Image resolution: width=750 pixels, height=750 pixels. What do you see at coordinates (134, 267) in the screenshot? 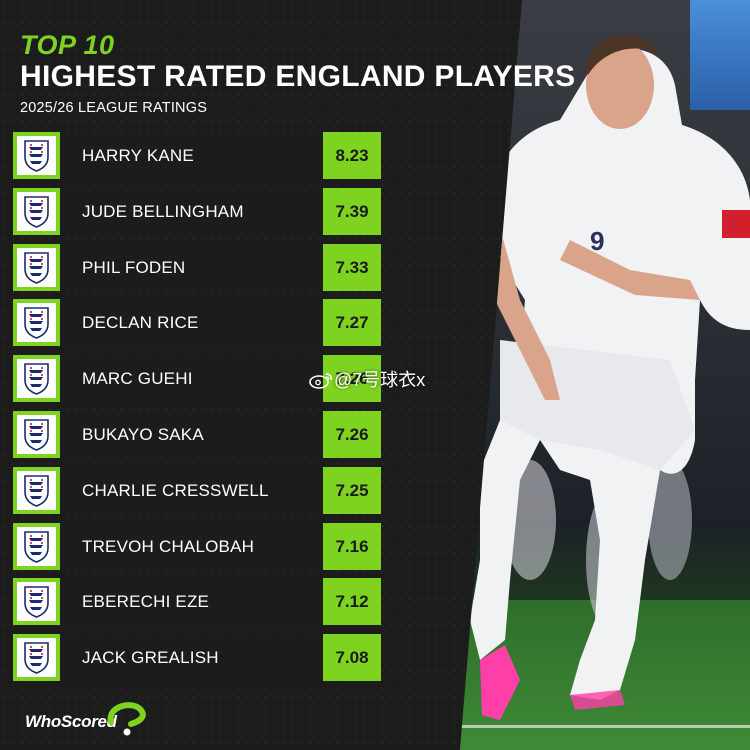
I see `player-name: PHIL FODEN` at bounding box center [134, 267].